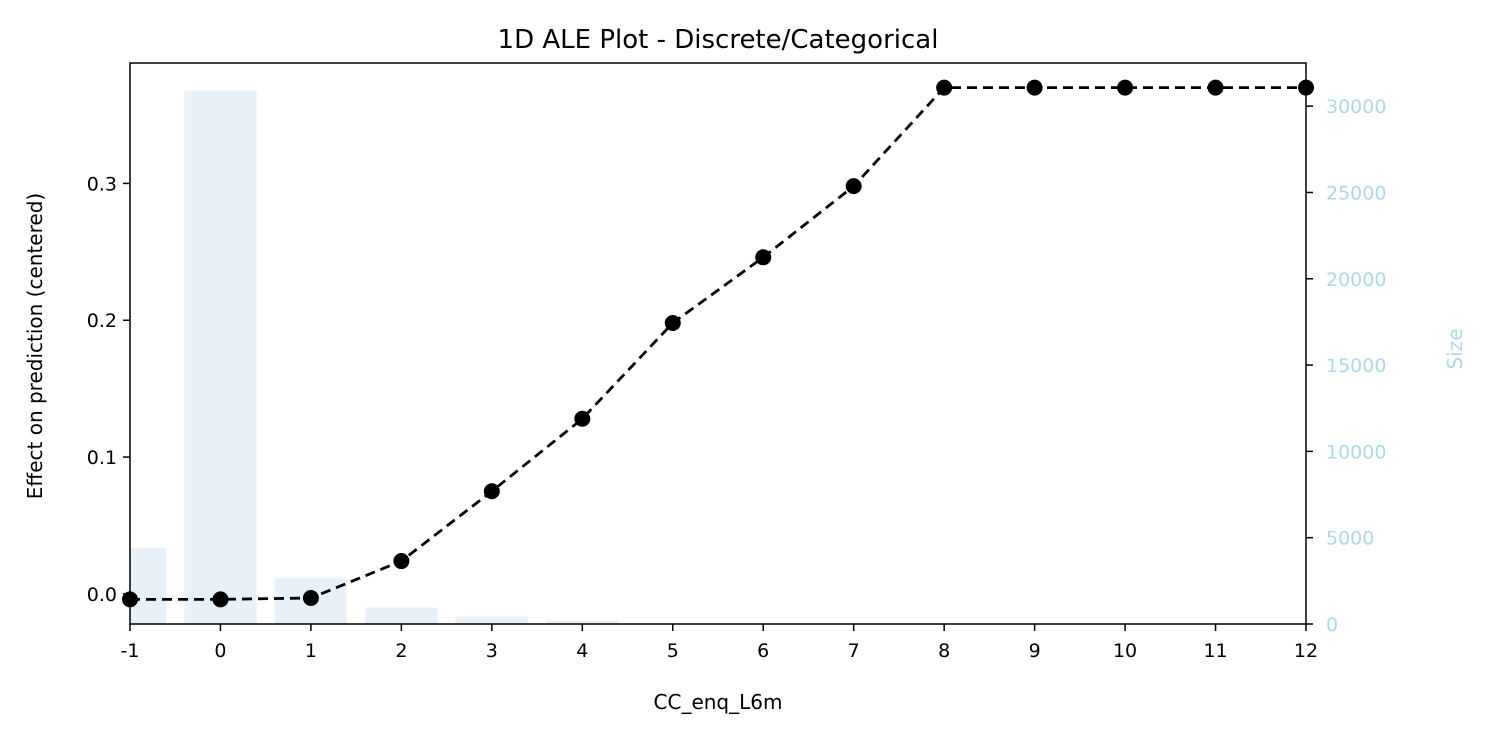  I want to click on x-tick-label: 12, so click(1306, 651).